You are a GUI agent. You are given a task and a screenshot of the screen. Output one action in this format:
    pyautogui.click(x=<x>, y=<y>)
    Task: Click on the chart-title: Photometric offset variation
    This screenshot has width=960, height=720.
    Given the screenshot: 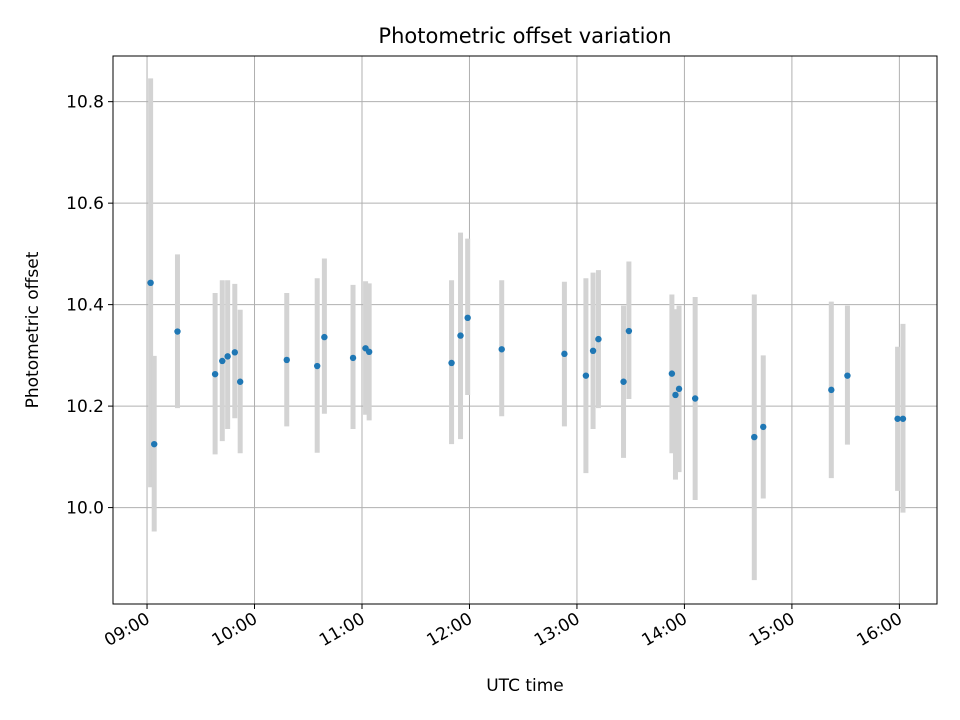 What is the action you would take?
    pyautogui.click(x=524, y=36)
    